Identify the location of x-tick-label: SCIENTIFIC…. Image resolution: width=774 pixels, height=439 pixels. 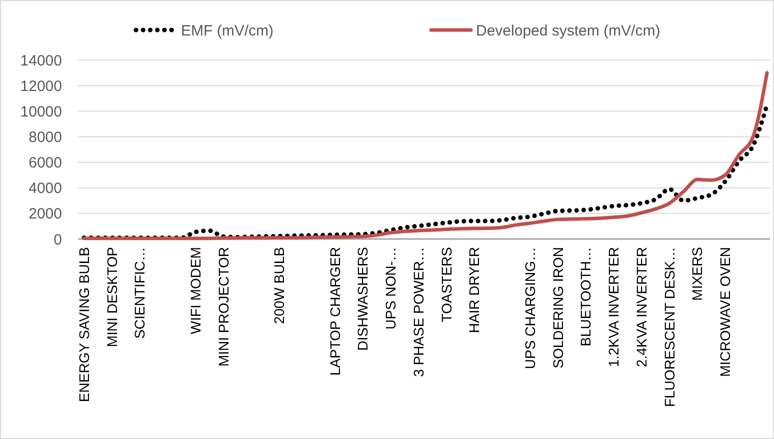
(140, 293).